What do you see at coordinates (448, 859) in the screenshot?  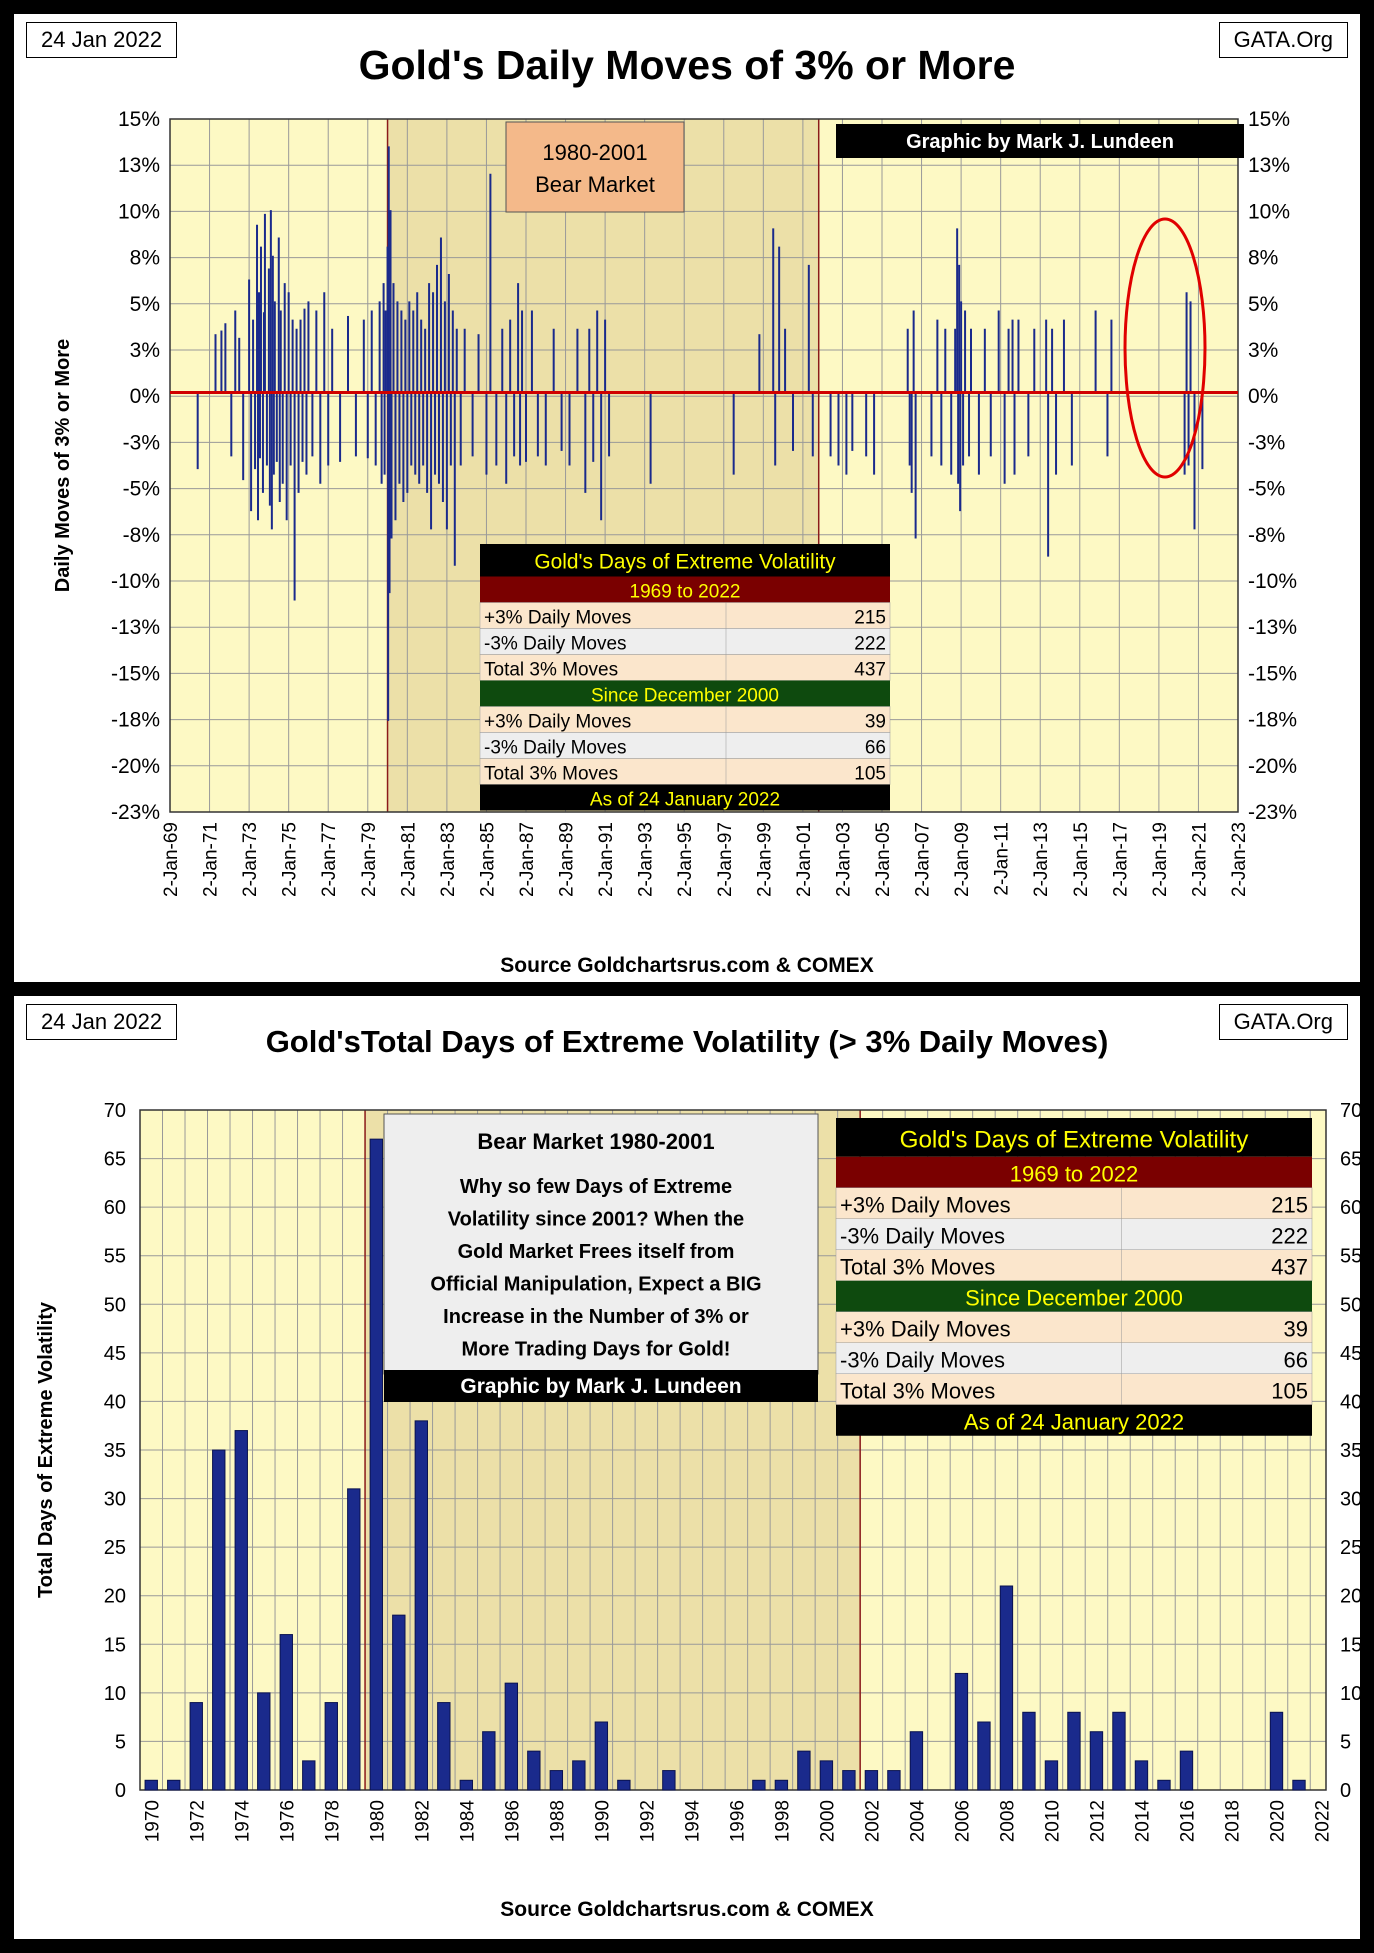 I see `x-tick-label: 2-Jan-83` at bounding box center [448, 859].